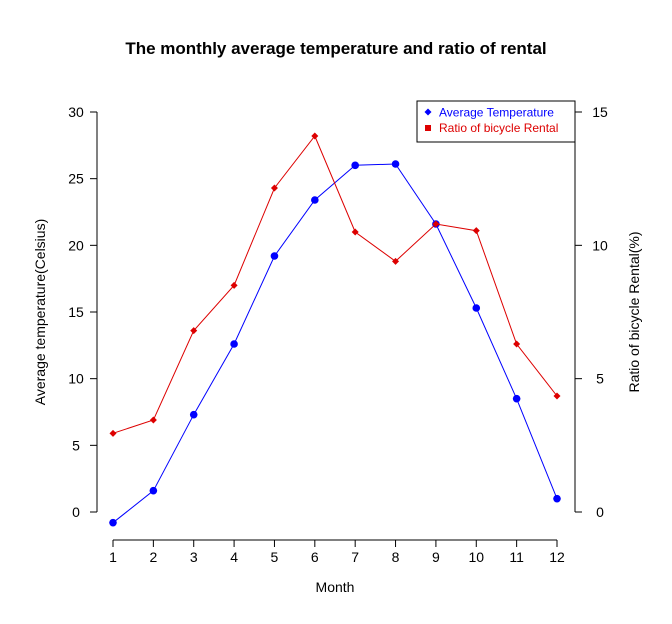 This screenshot has height=624, width=672. Describe the element at coordinates (194, 557) in the screenshot. I see `x-tick-label: 3` at that location.